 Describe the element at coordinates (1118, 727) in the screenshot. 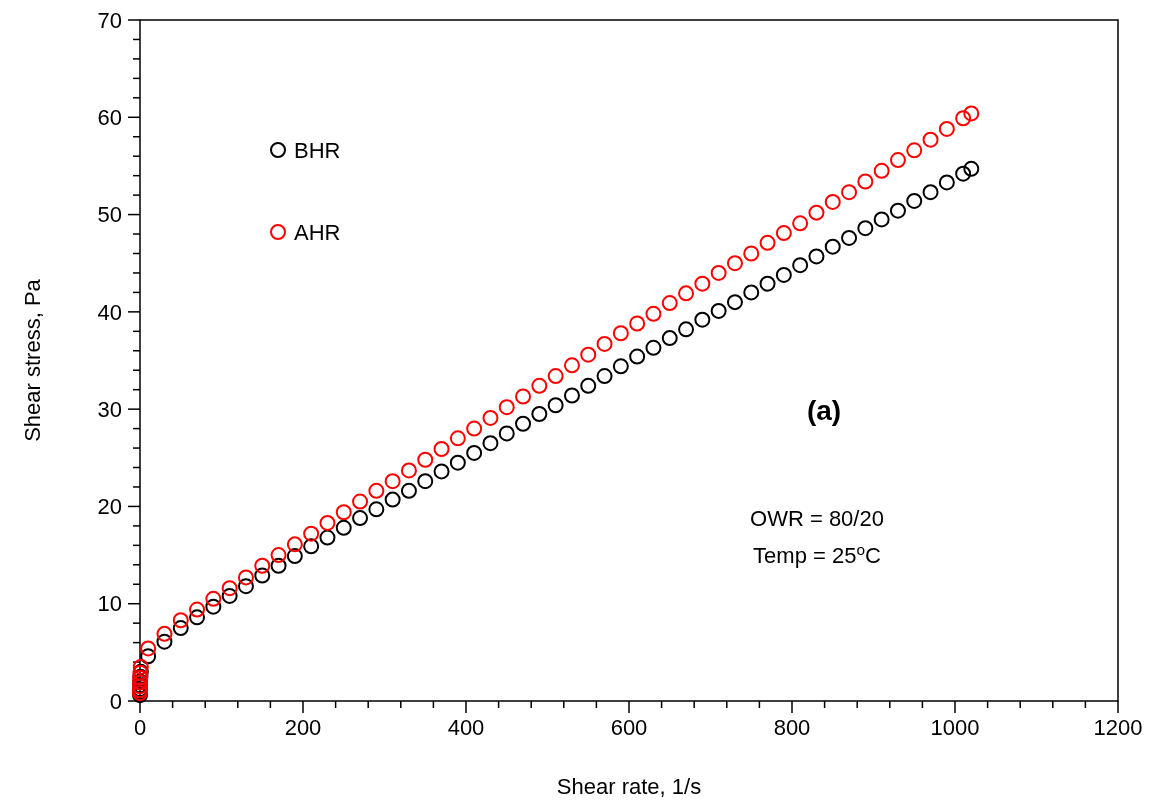

I see `x-tick-label: 1200` at that location.